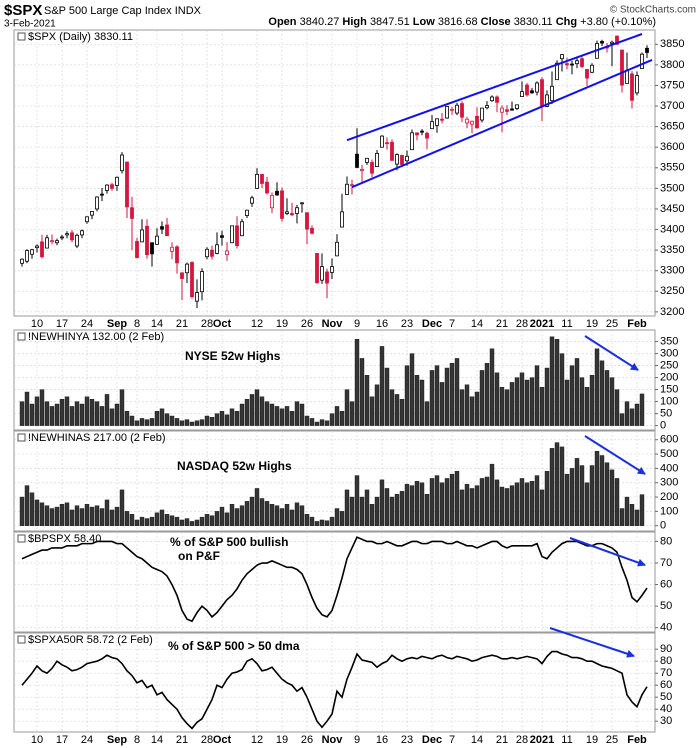 The width and height of the screenshot is (700, 748). What do you see at coordinates (62, 324) in the screenshot?
I see `x-tick-label: 17` at bounding box center [62, 324].